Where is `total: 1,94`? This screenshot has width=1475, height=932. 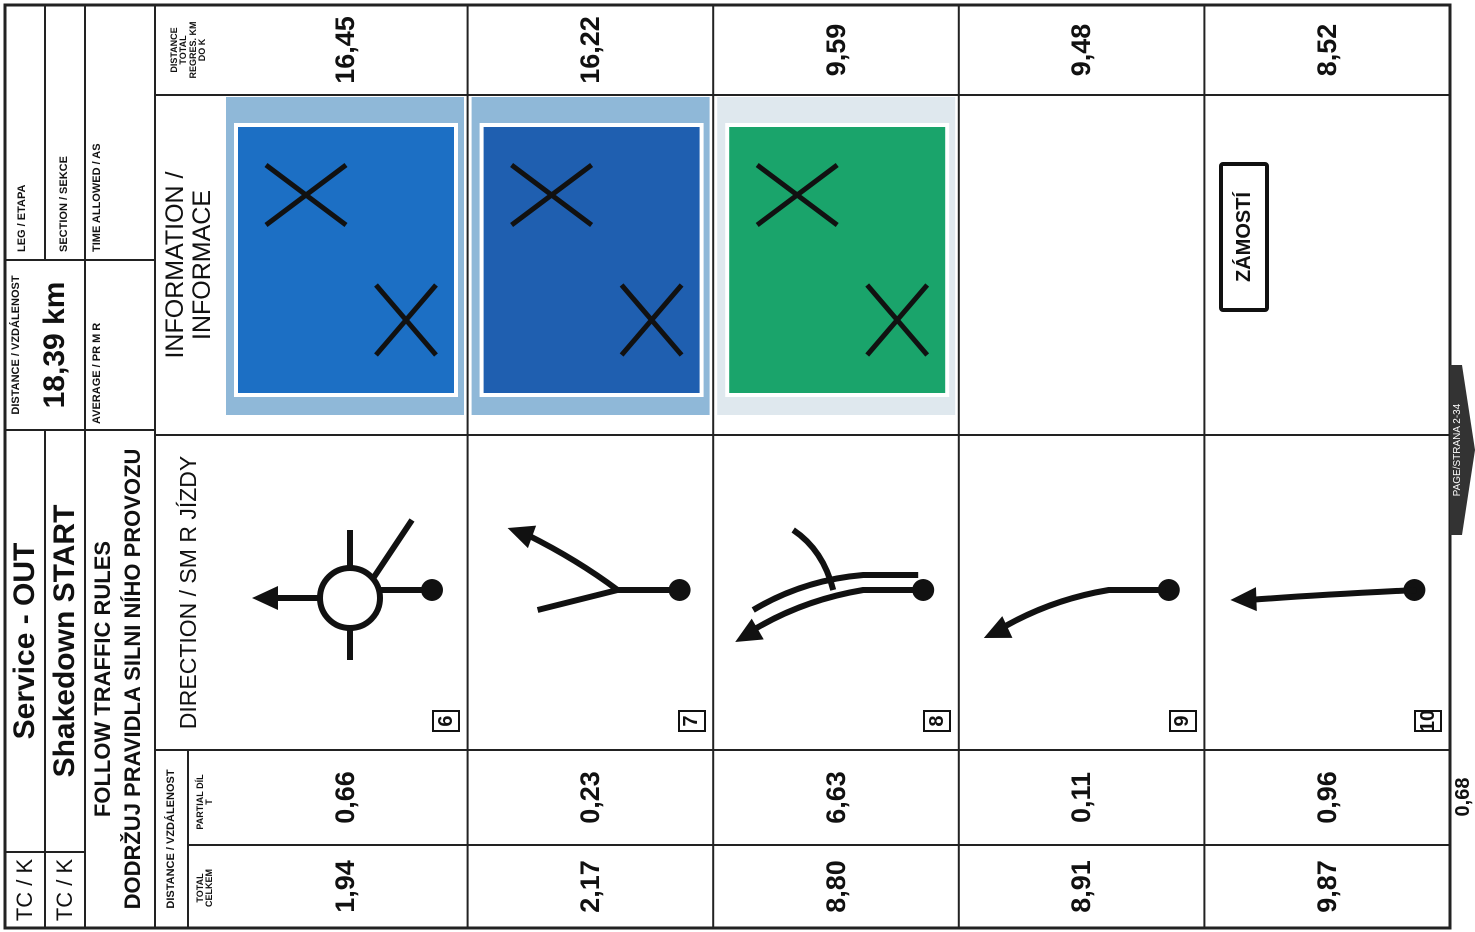 total: 1,94 is located at coordinates (344, 886).